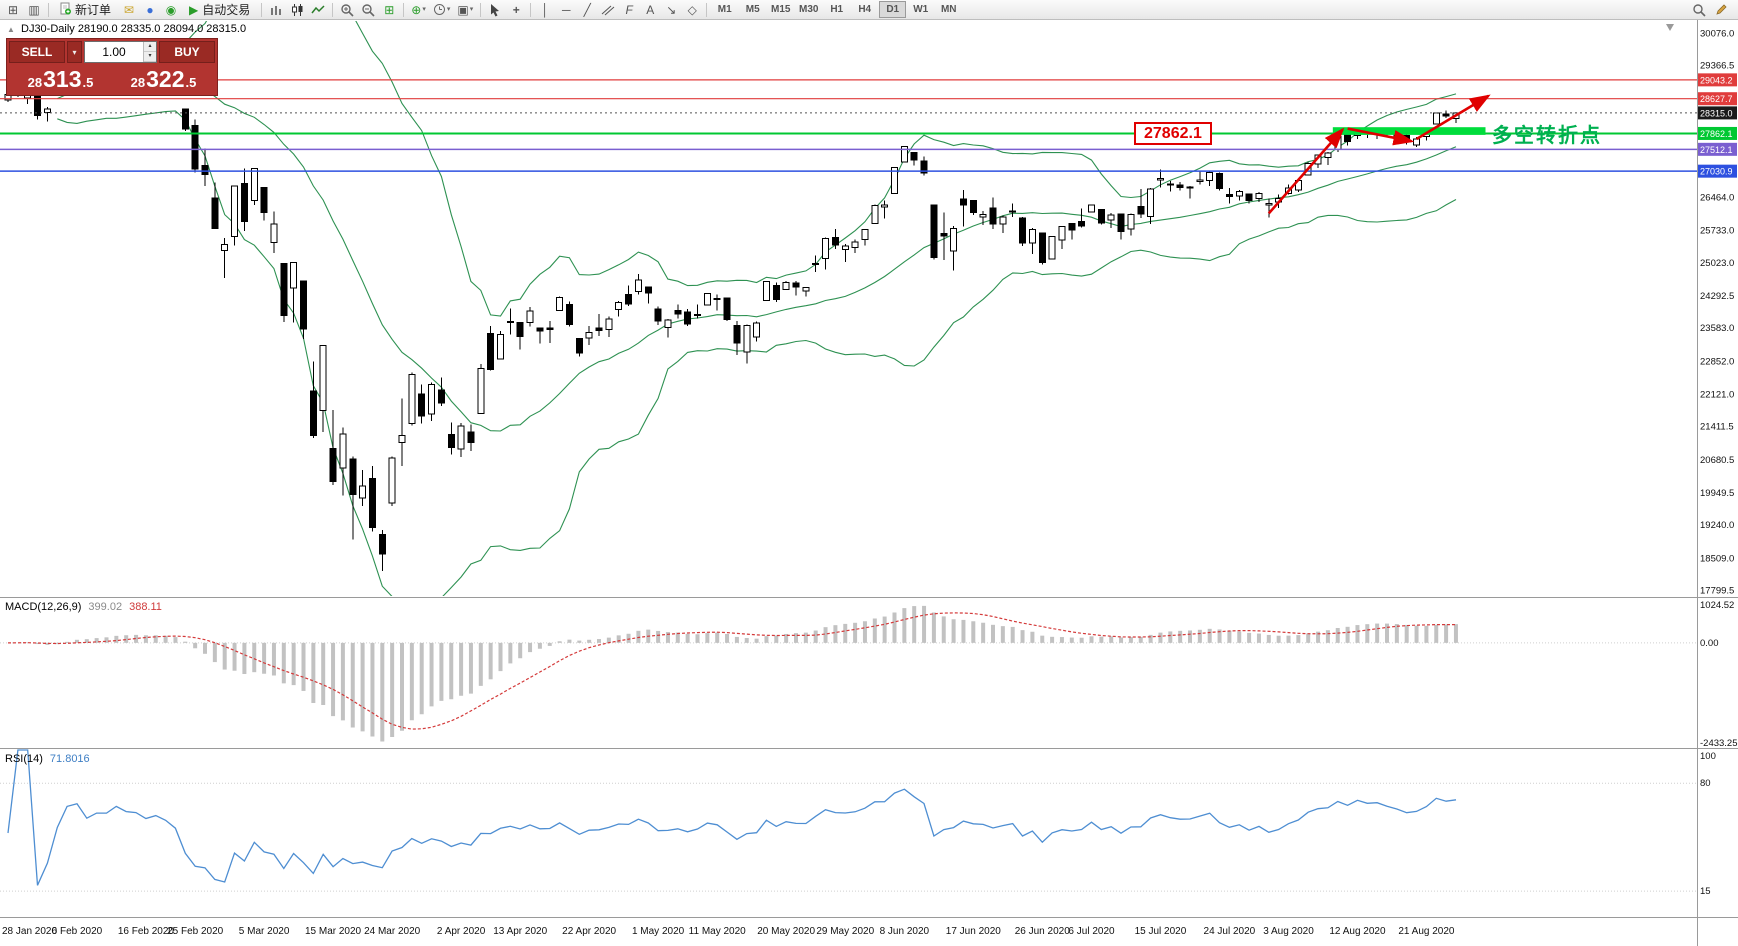 This screenshot has height=946, width=1738. Describe the element at coordinates (85, 10) in the screenshot. I see `new-order-button: 新订单` at that location.